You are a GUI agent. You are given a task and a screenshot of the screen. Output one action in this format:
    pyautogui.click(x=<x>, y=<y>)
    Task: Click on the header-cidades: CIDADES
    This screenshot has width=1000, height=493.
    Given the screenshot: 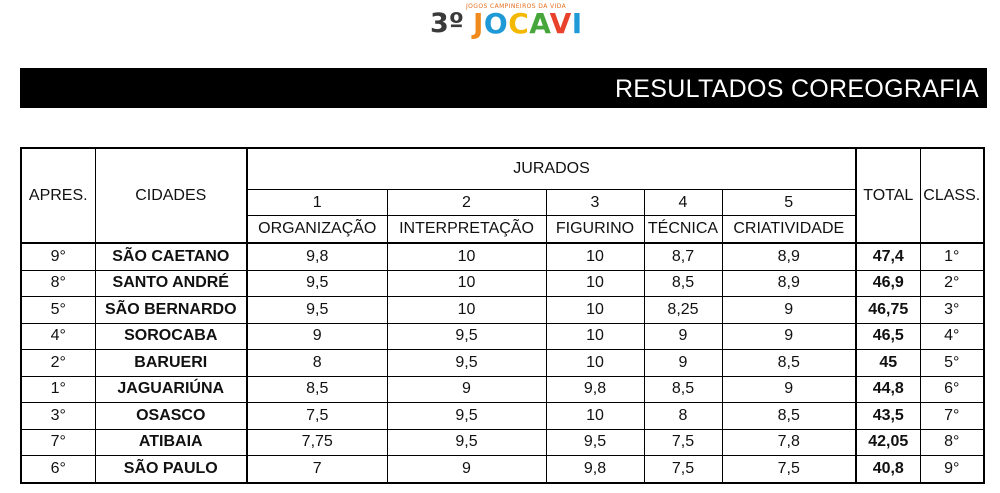 What is the action you would take?
    pyautogui.click(x=171, y=195)
    